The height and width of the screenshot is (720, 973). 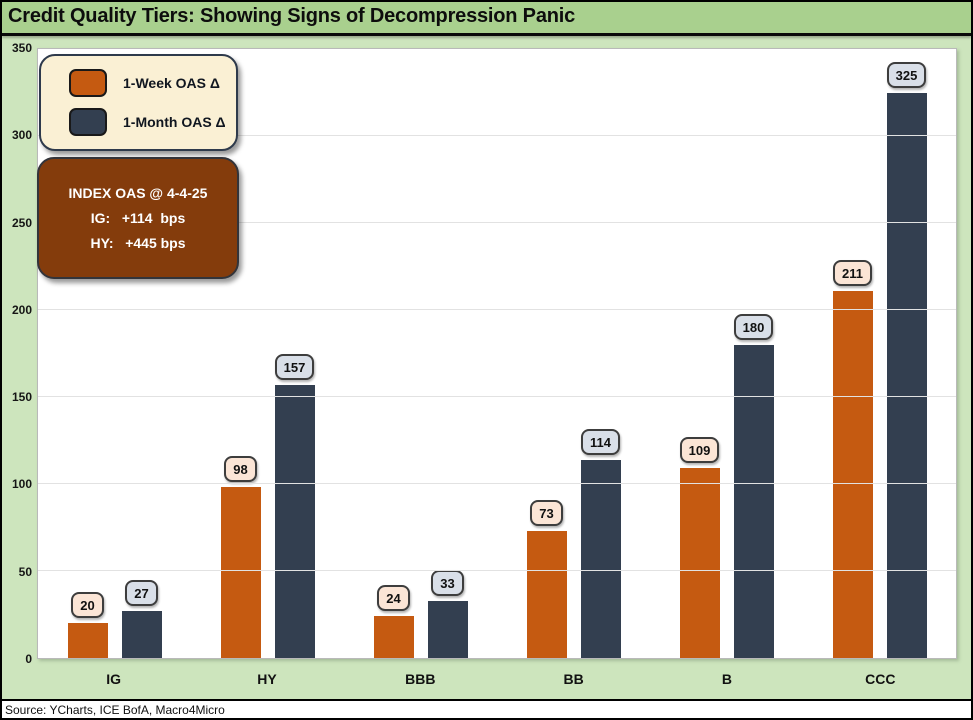 What do you see at coordinates (699, 353) in the screenshot?
I see `bar-column: 109` at bounding box center [699, 353].